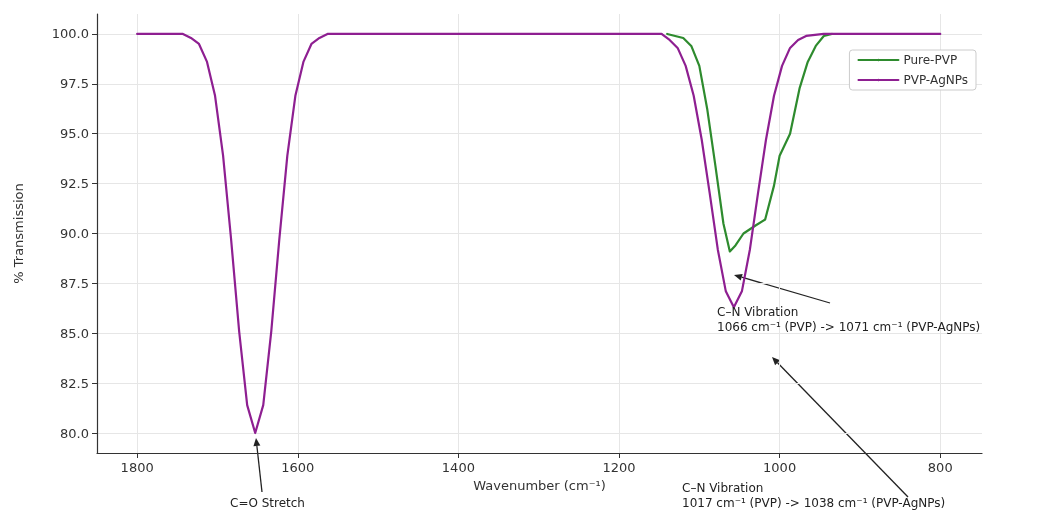 Image resolution: width=1064 pixels, height=515 pixels. Describe the element at coordinates (74, 84) in the screenshot. I see `y-tick-label: 97.5` at that location.